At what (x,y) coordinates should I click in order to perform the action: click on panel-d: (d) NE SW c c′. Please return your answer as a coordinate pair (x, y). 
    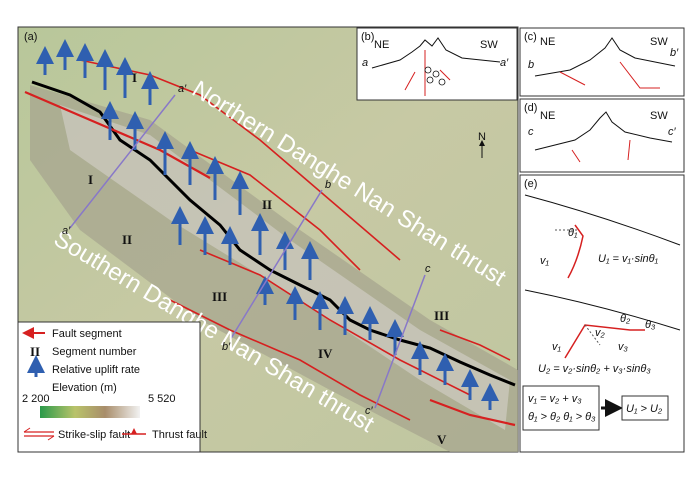
    Looking at the image, I should click on (602, 135).